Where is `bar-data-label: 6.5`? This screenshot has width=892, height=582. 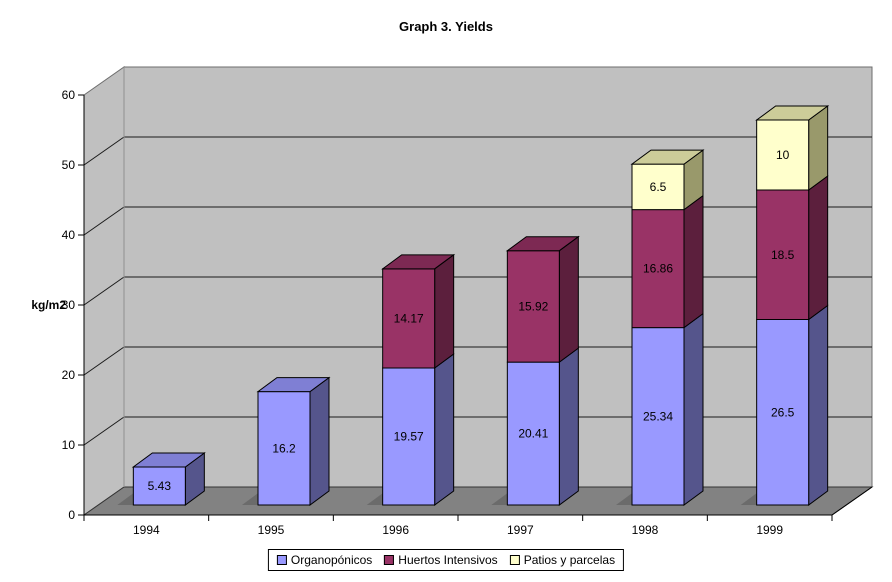
bar-data-label: 6.5 is located at coordinates (658, 187).